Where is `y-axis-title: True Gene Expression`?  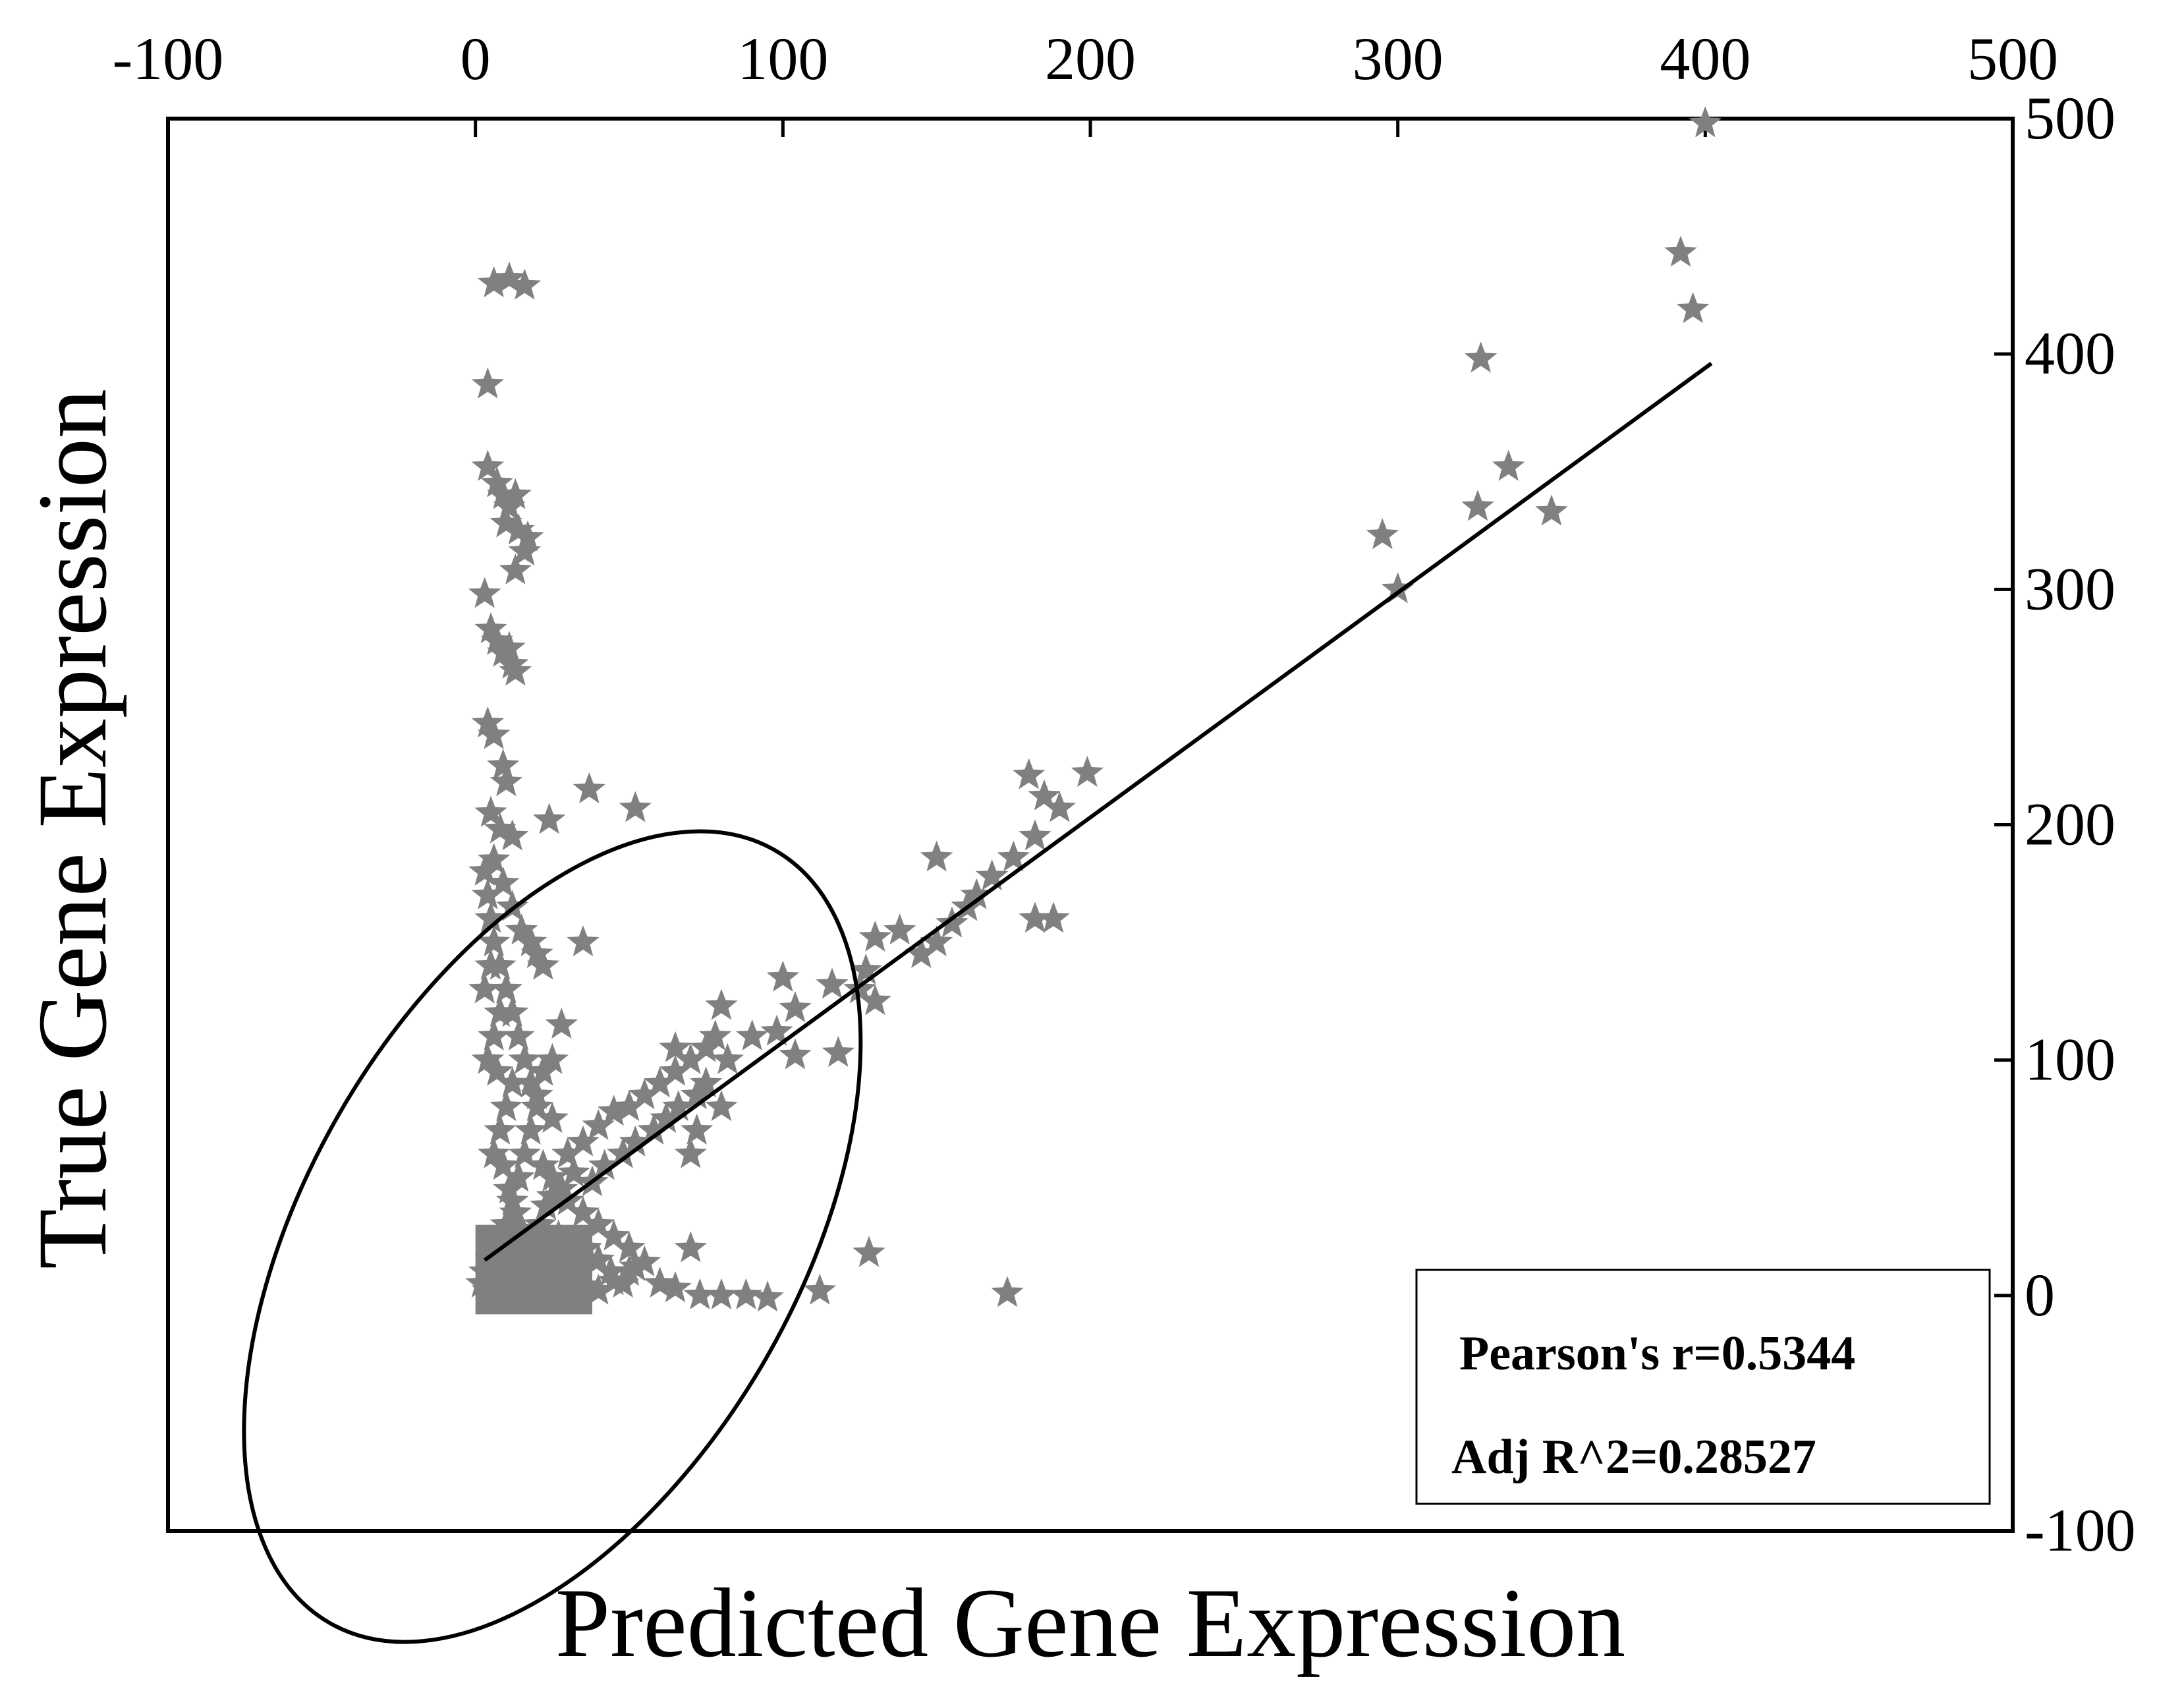 y-axis-title: True Gene Expression is located at coordinates (72, 829).